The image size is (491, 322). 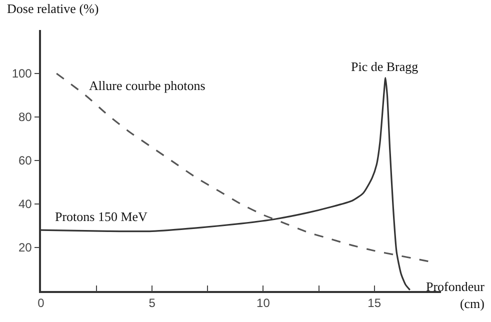 What do you see at coordinates (25, 117) in the screenshot?
I see `y-tick-label: 80` at bounding box center [25, 117].